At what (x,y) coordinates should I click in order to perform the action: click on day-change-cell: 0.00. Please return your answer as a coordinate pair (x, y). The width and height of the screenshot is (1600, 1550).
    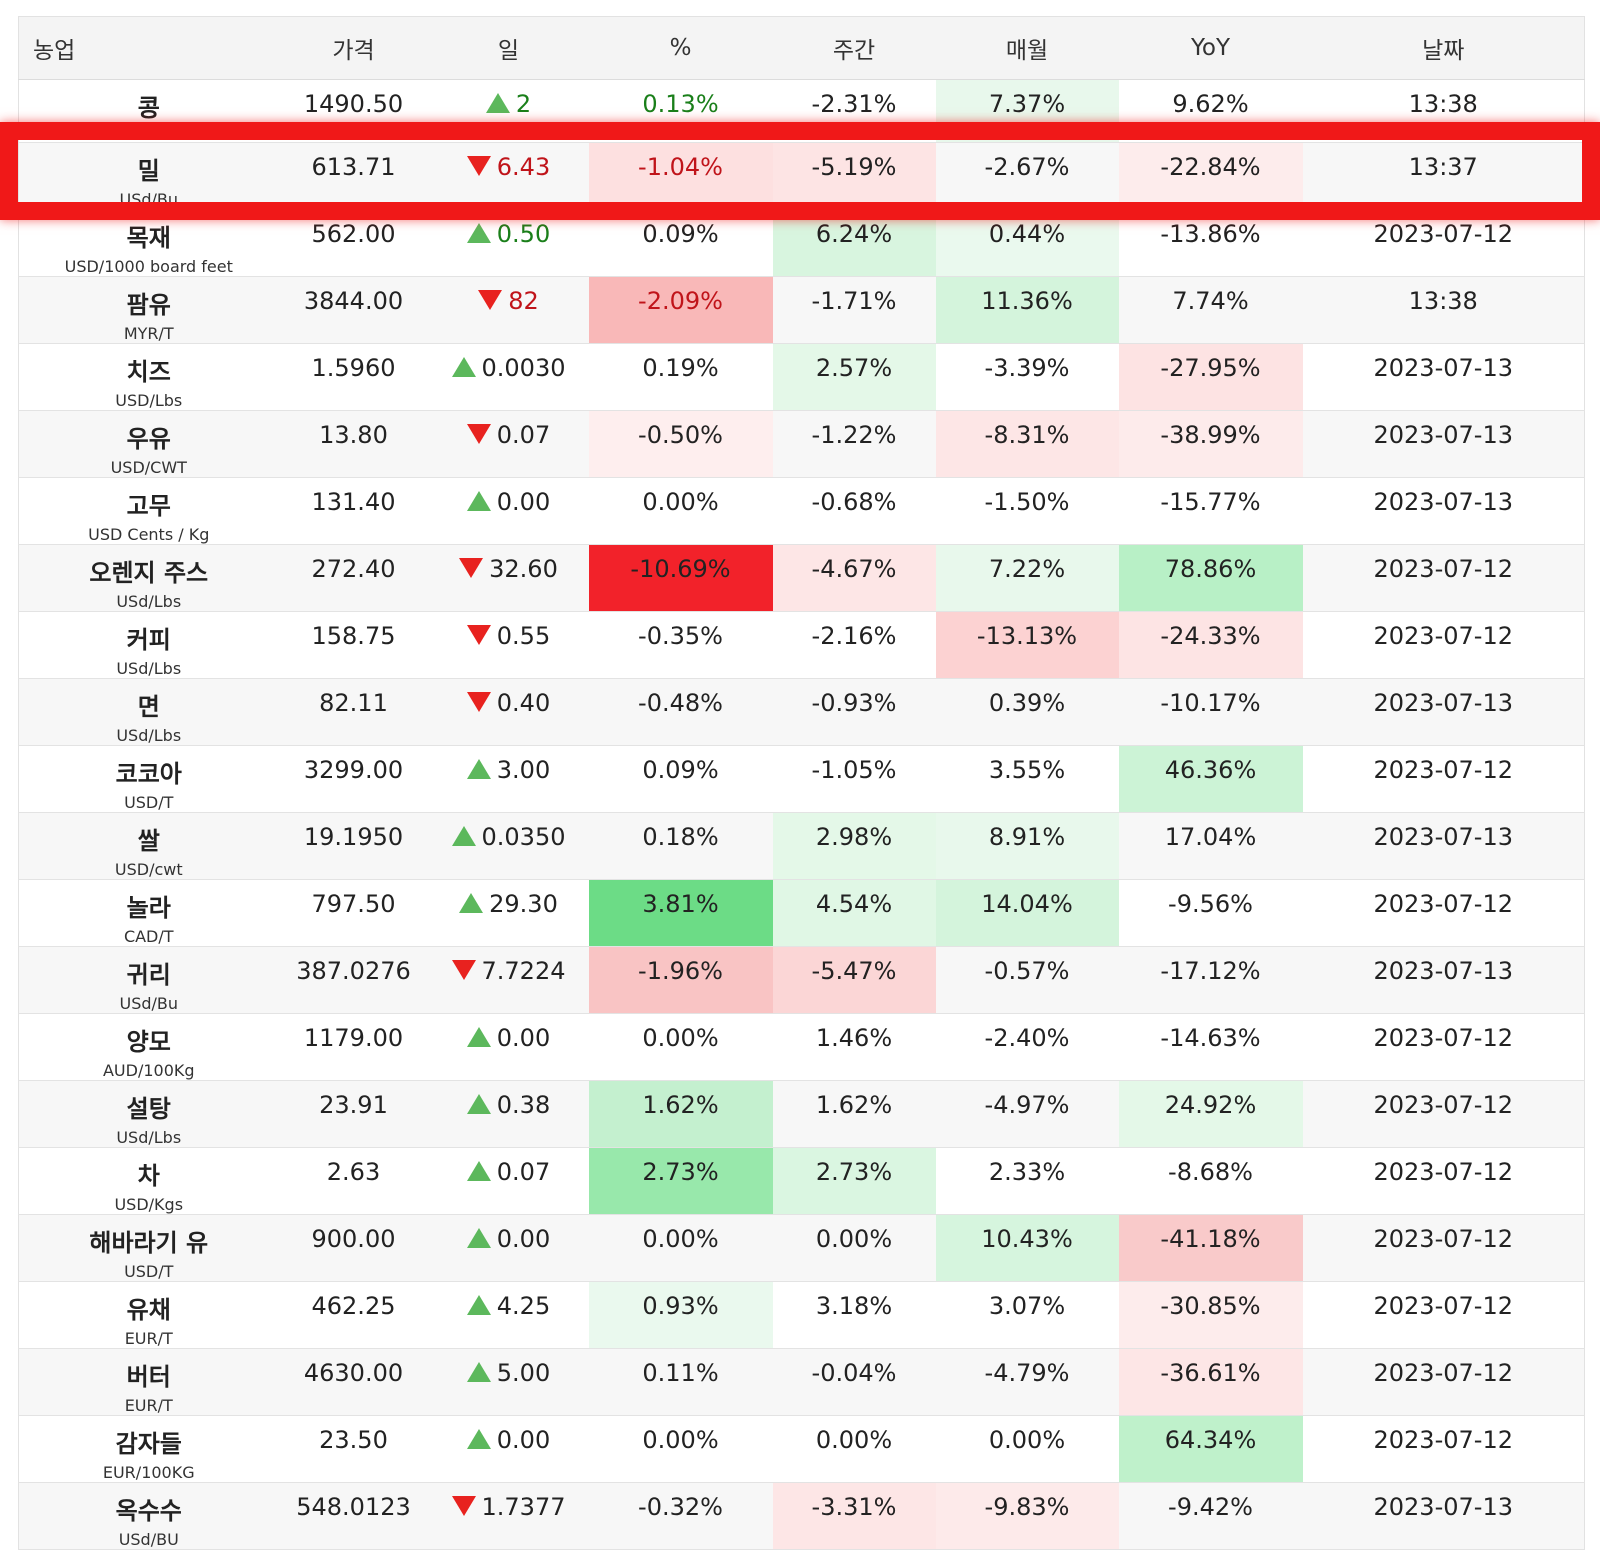
    Looking at the image, I should click on (508, 1449).